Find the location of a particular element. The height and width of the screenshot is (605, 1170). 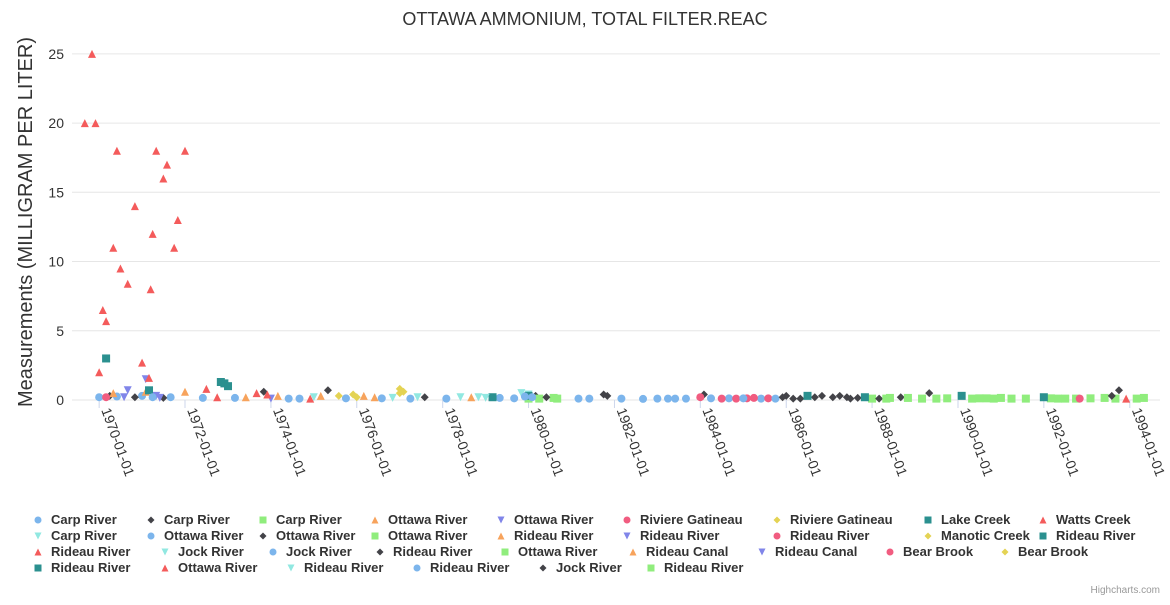

legend-item: Riviere Gatineau is located at coordinates (833, 519).